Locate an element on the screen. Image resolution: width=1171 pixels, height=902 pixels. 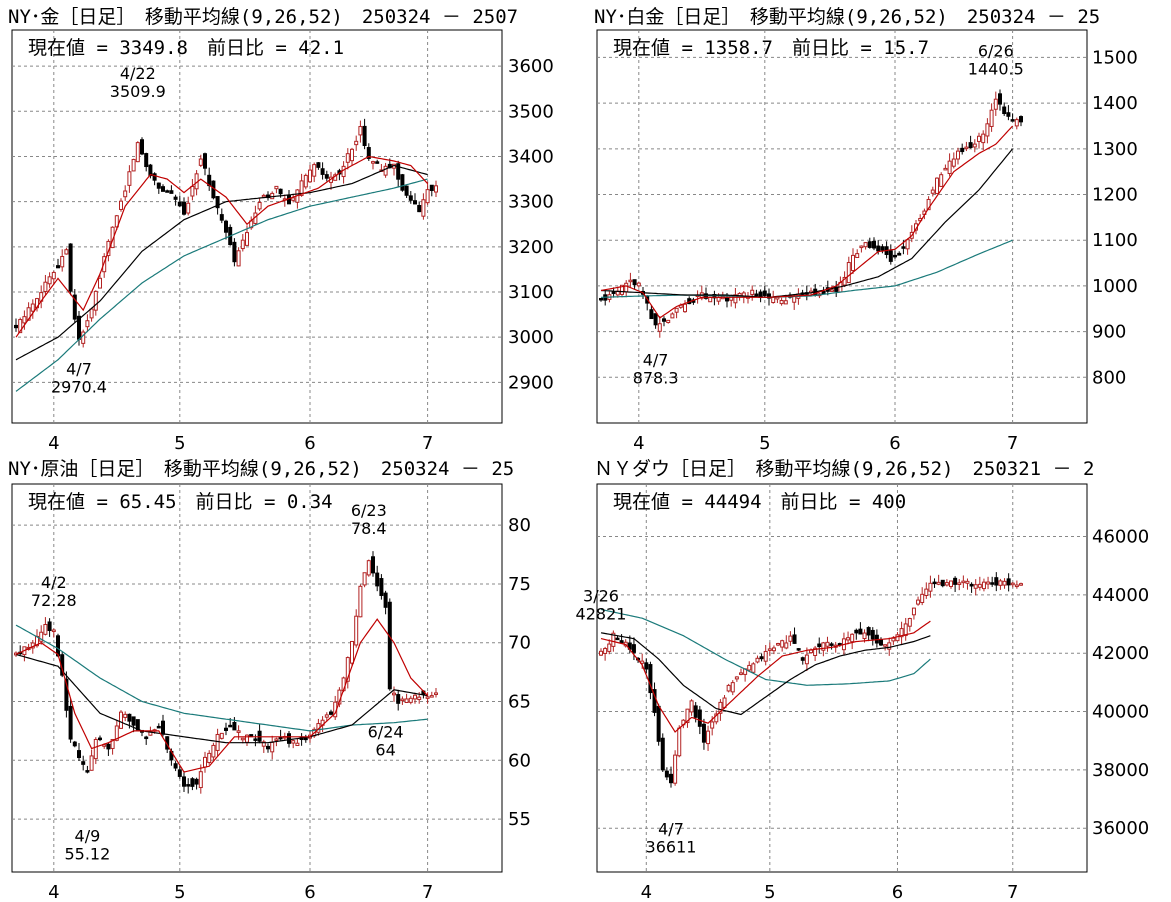
moving-average-ma26 is located at coordinates (807, 223).